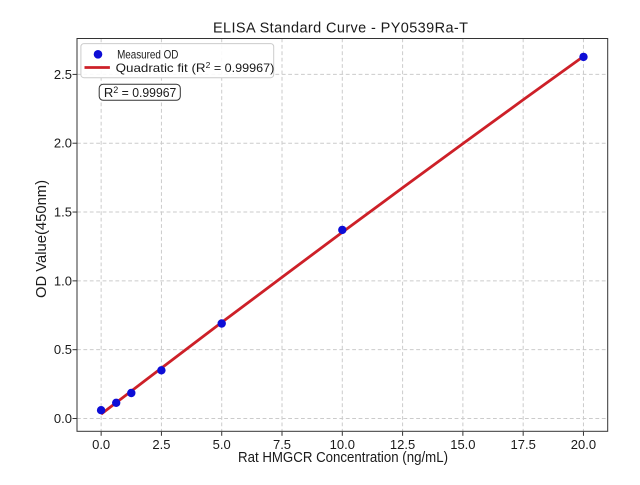  What do you see at coordinates (148, 55) in the screenshot?
I see `svg-text: Measured OD` at bounding box center [148, 55].